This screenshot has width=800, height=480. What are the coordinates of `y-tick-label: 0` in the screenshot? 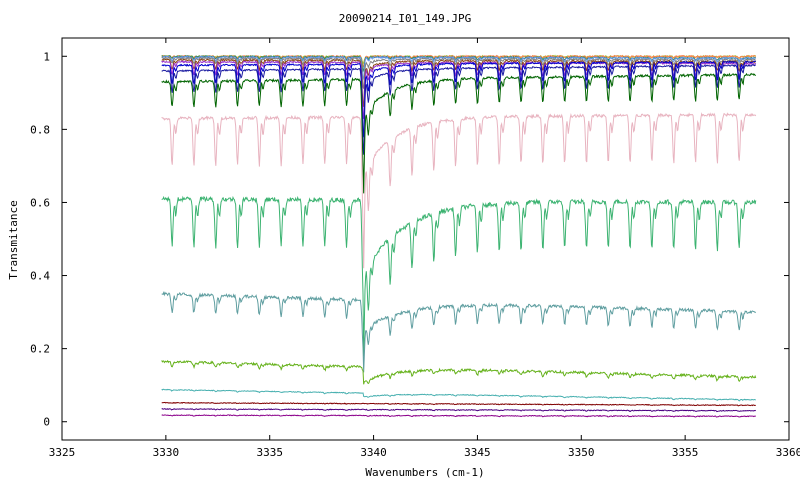 It's located at (46, 422).